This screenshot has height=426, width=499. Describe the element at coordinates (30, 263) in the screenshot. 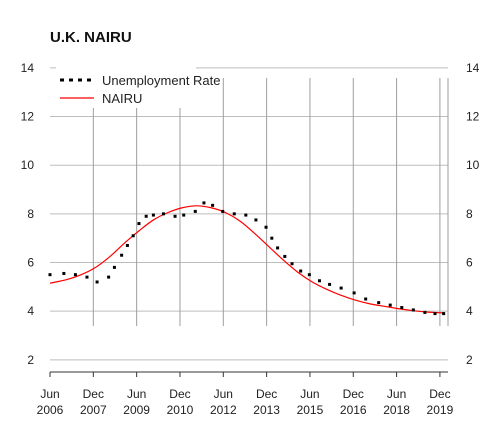

I see `y-tick-label-left: 6` at that location.